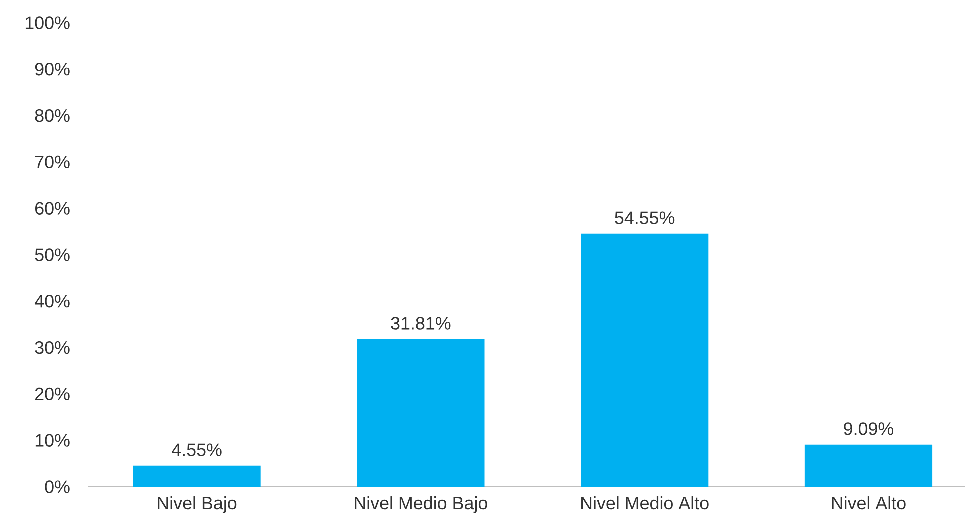 The height and width of the screenshot is (528, 965). Describe the element at coordinates (197, 450) in the screenshot. I see `data-label: 4.55%` at that location.